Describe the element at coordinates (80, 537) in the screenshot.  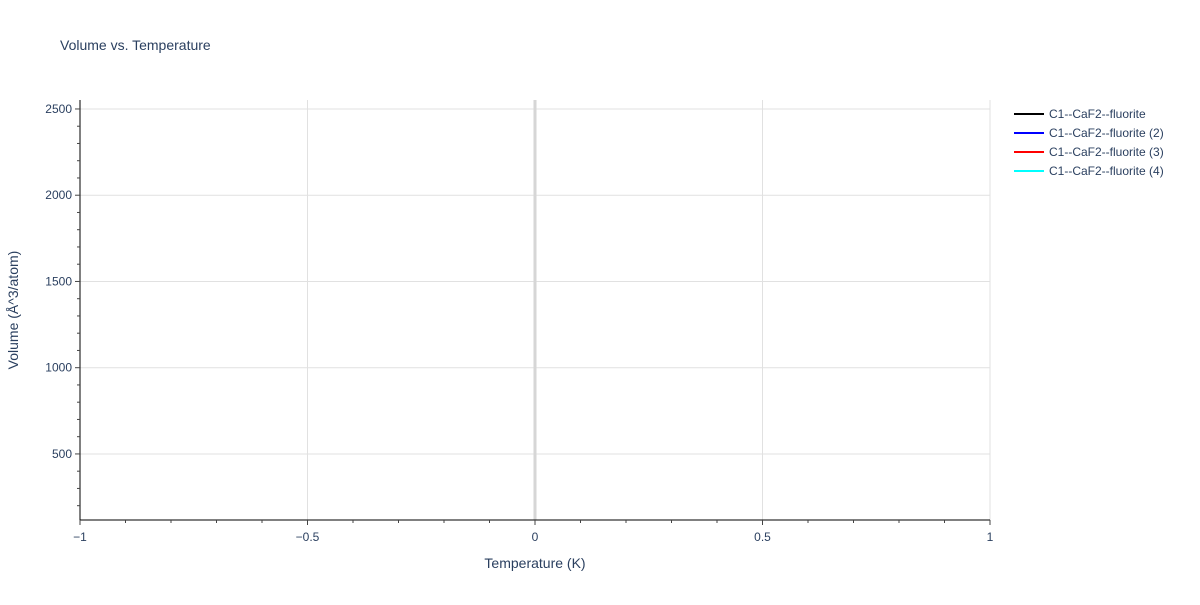
I see `x-tick-label: −1` at that location.